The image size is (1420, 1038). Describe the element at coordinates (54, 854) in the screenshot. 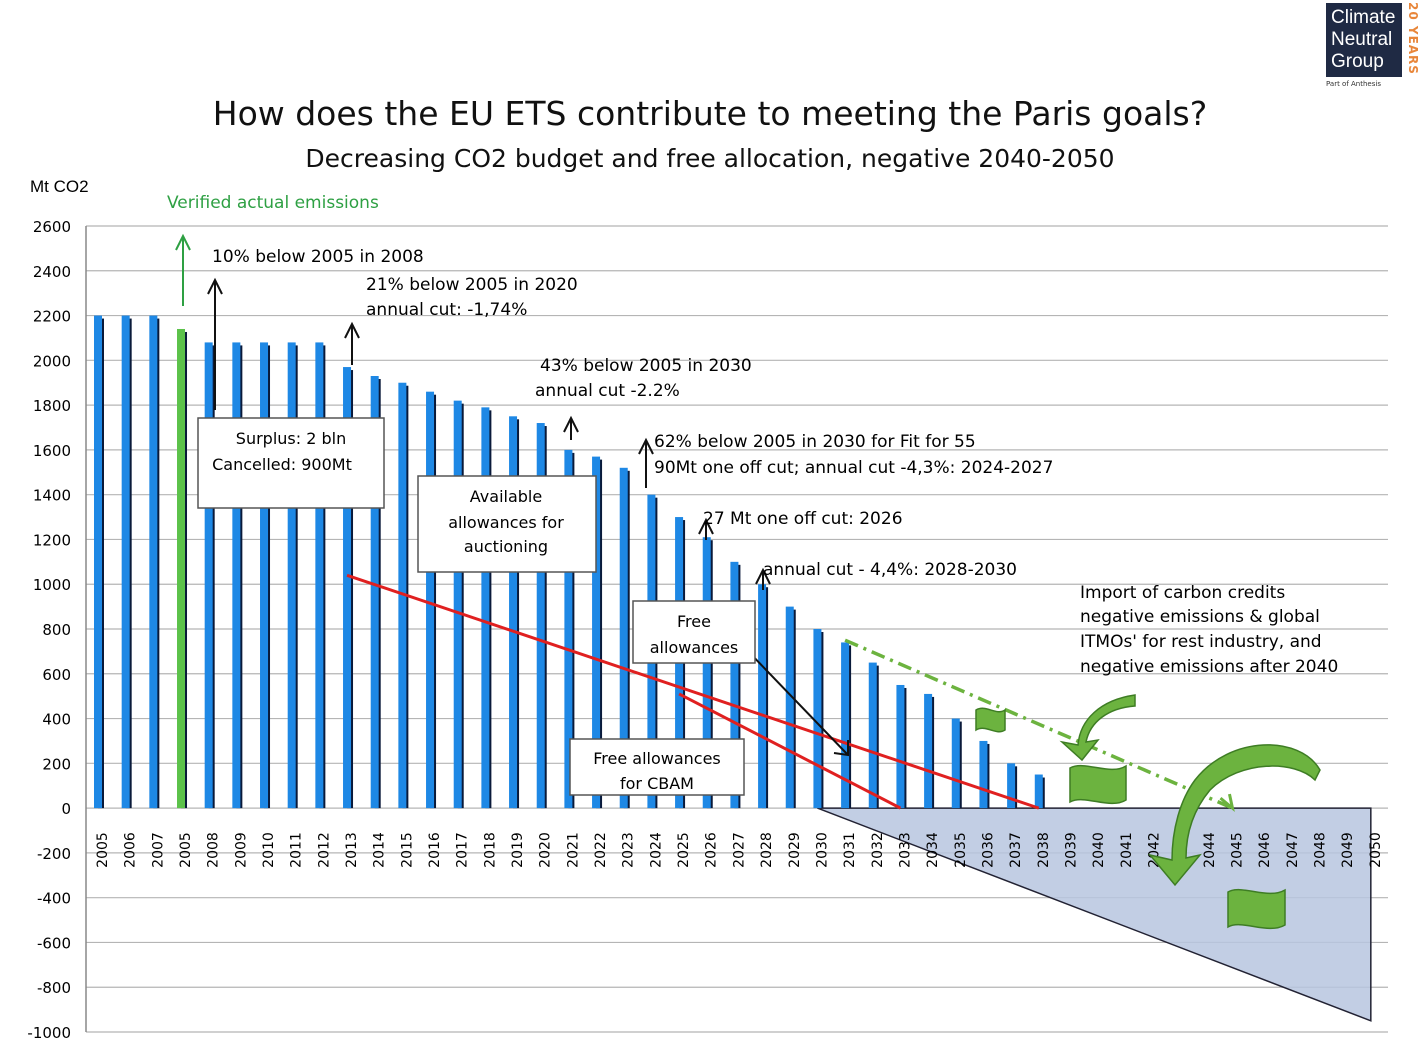

I see `y-tick-label: -200` at that location.